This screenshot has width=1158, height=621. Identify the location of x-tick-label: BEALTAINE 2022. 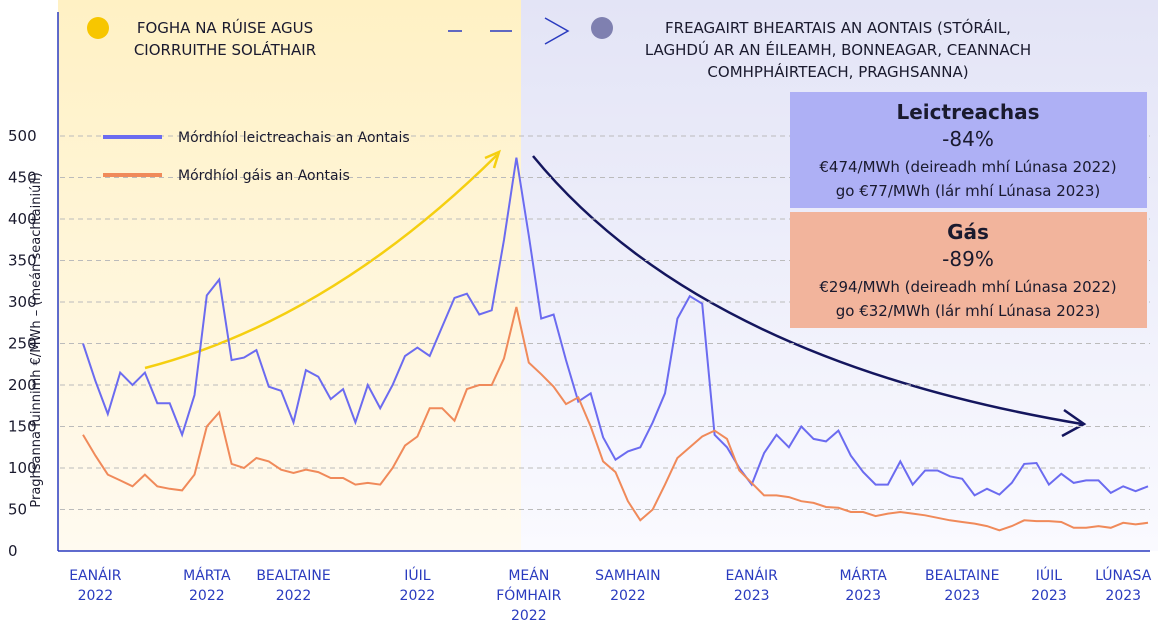
(293, 586).